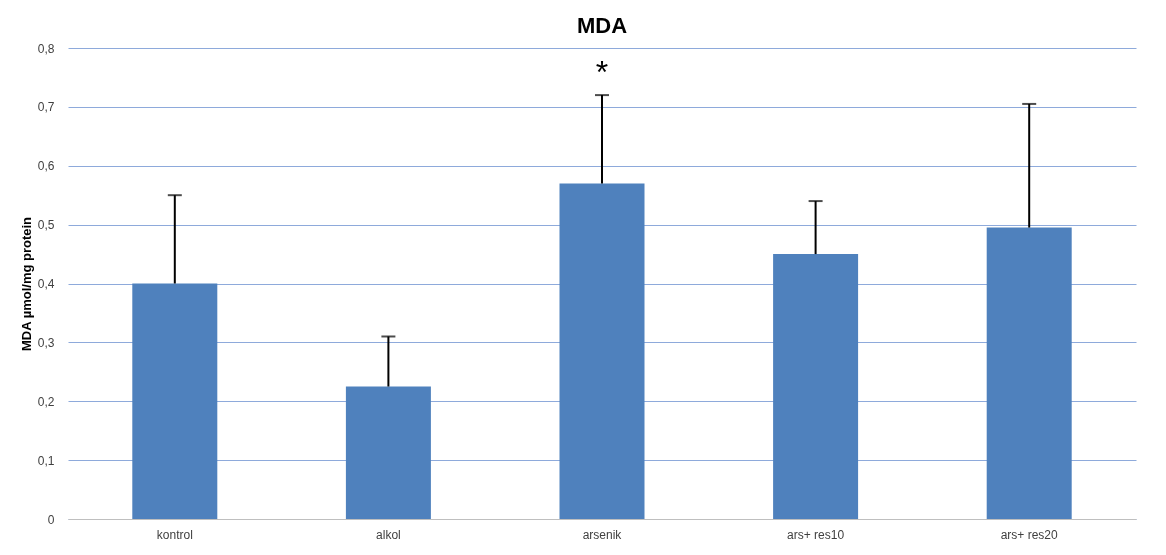 The image size is (1166, 555). I want to click on x-tick-label: ars+ res20, so click(1029, 534).